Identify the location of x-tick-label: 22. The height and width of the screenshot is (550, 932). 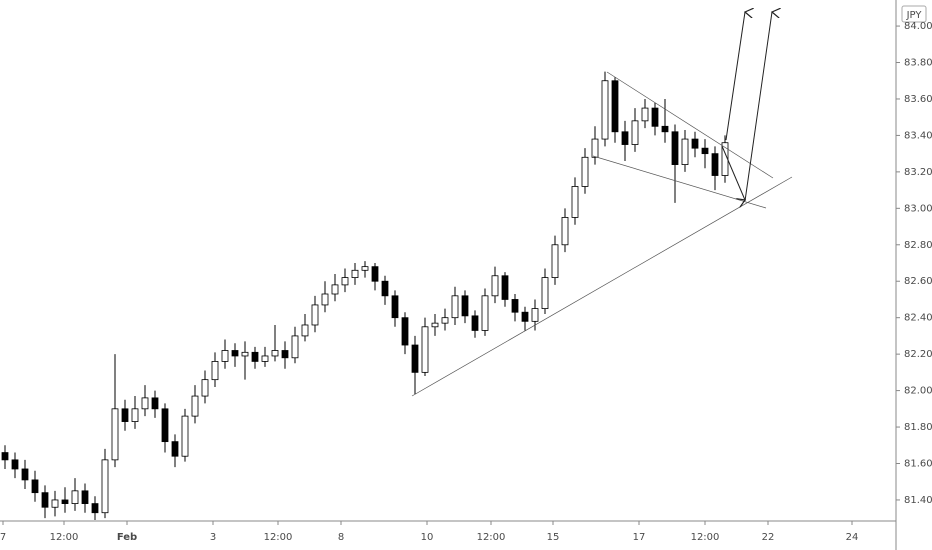
(768, 537).